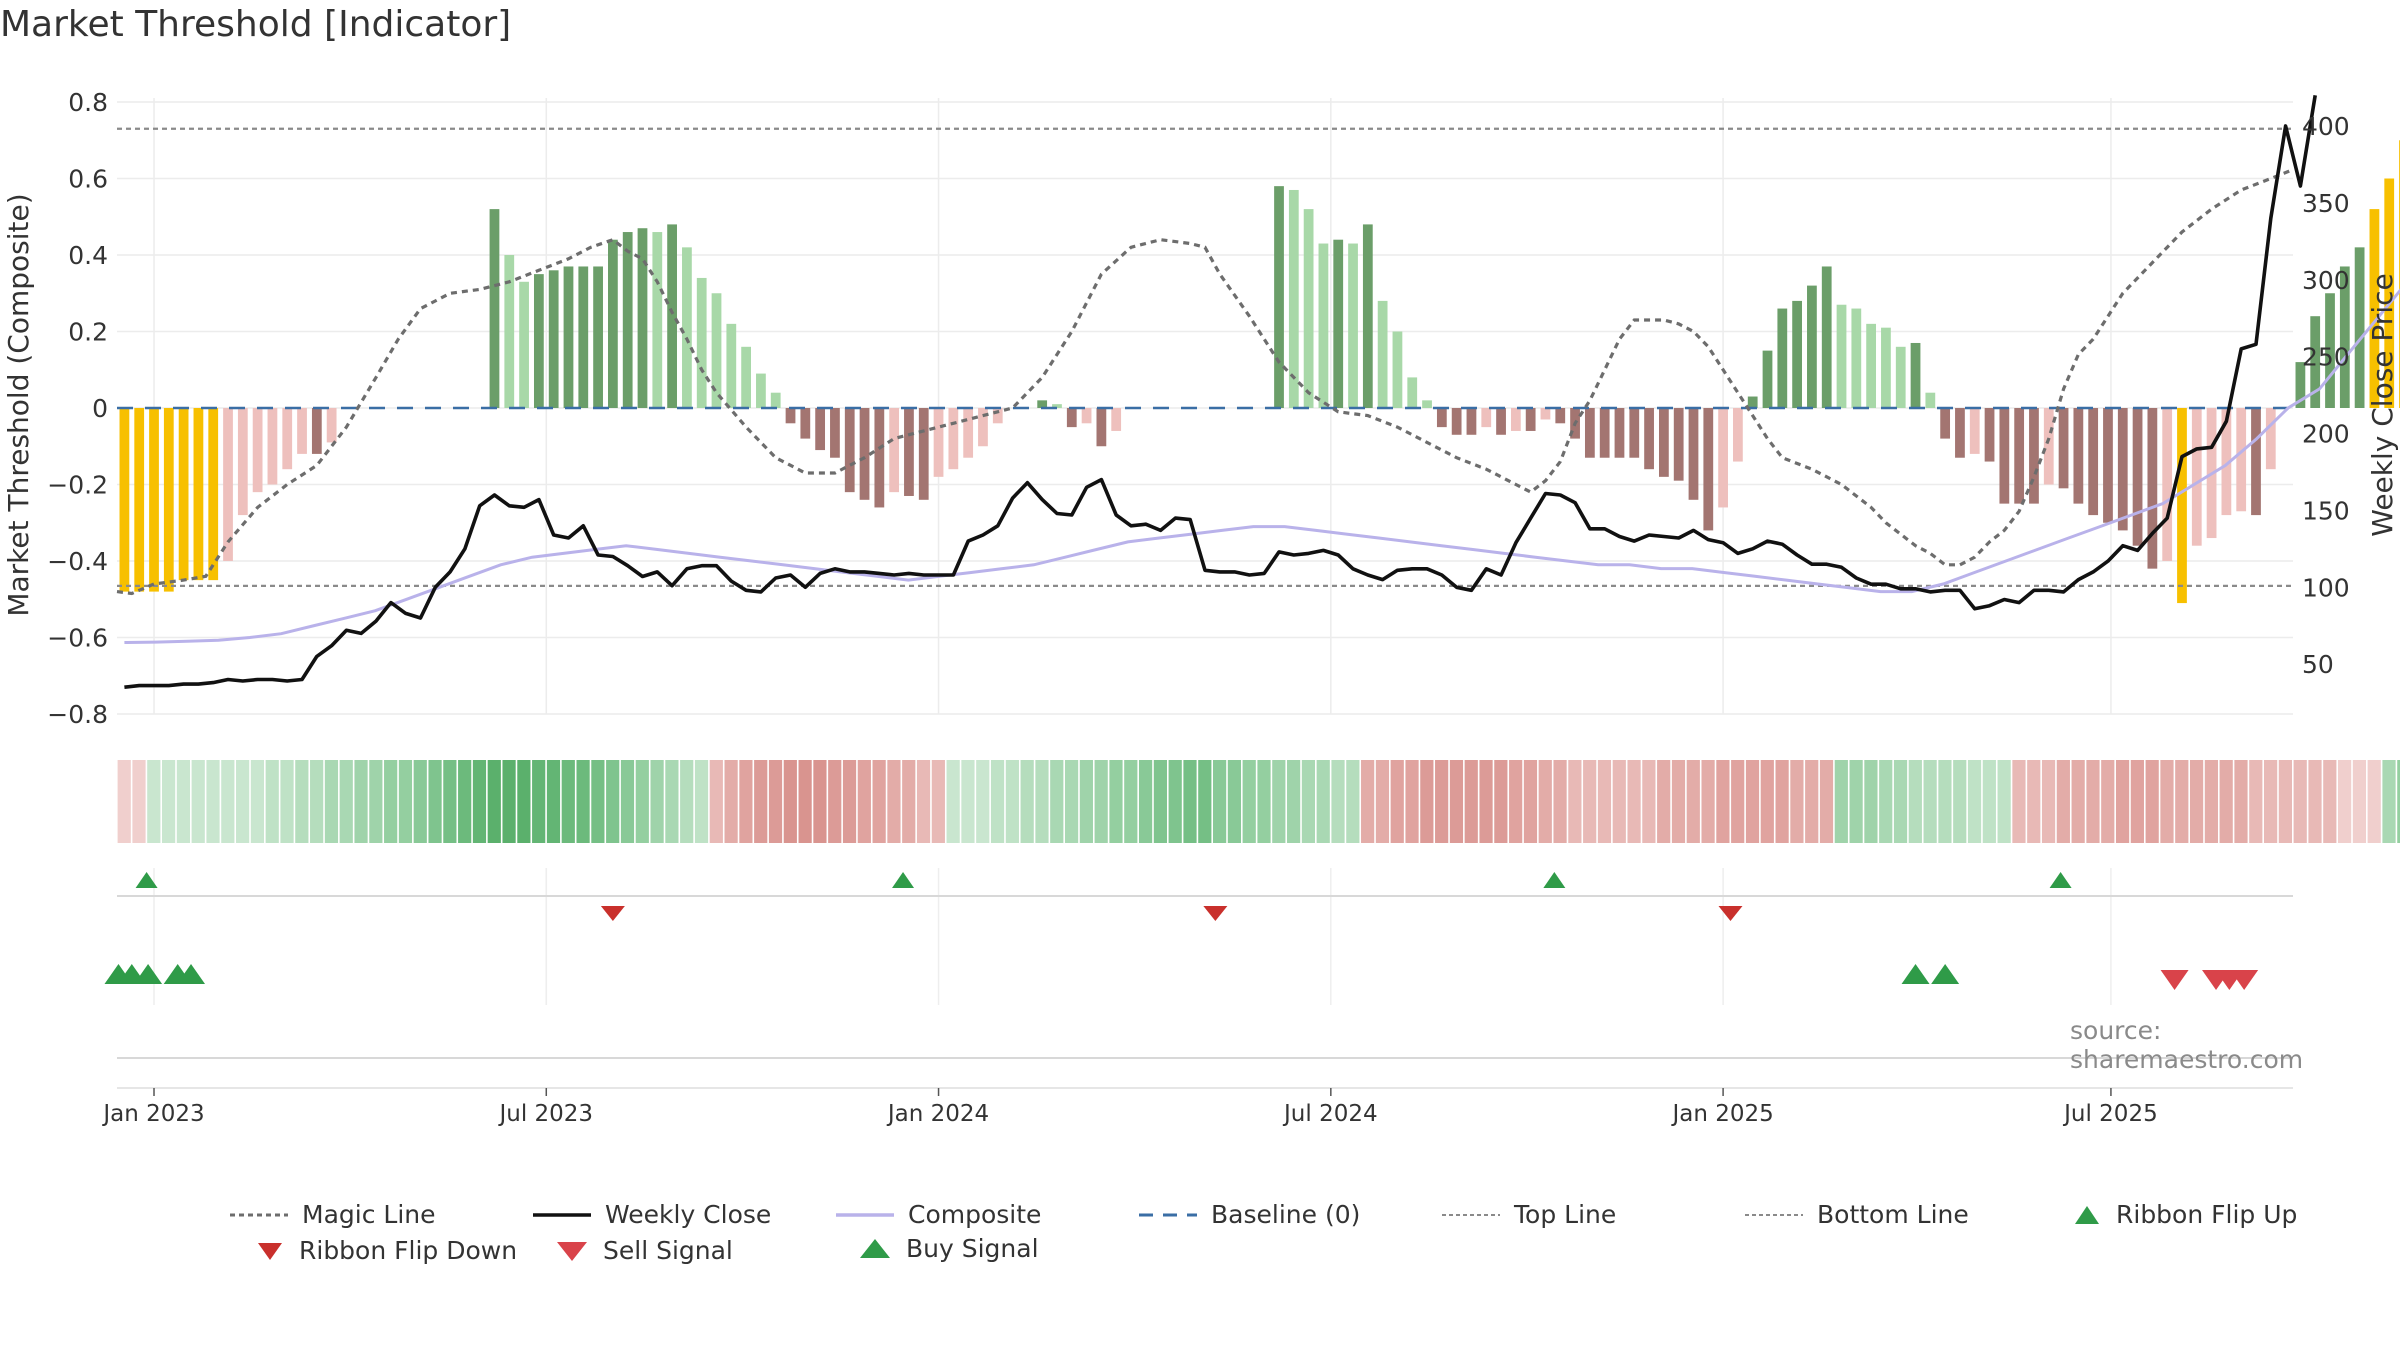 This screenshot has width=2400, height=1350. Describe the element at coordinates (2318, 664) in the screenshot. I see `right-tick-label: 50` at that location.